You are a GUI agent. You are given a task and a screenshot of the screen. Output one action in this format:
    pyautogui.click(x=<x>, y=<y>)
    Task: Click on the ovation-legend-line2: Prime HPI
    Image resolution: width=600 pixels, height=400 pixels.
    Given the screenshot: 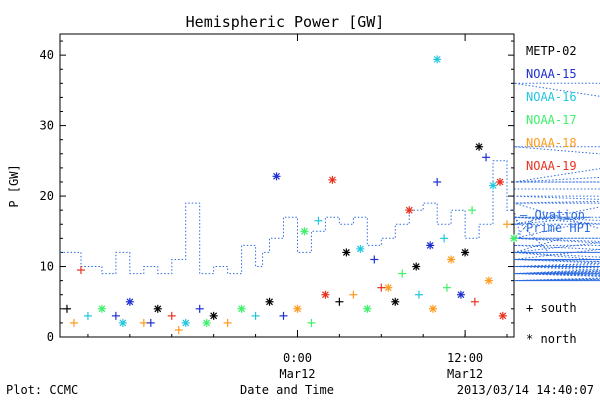 What is the action you would take?
    pyautogui.click(x=558, y=228)
    